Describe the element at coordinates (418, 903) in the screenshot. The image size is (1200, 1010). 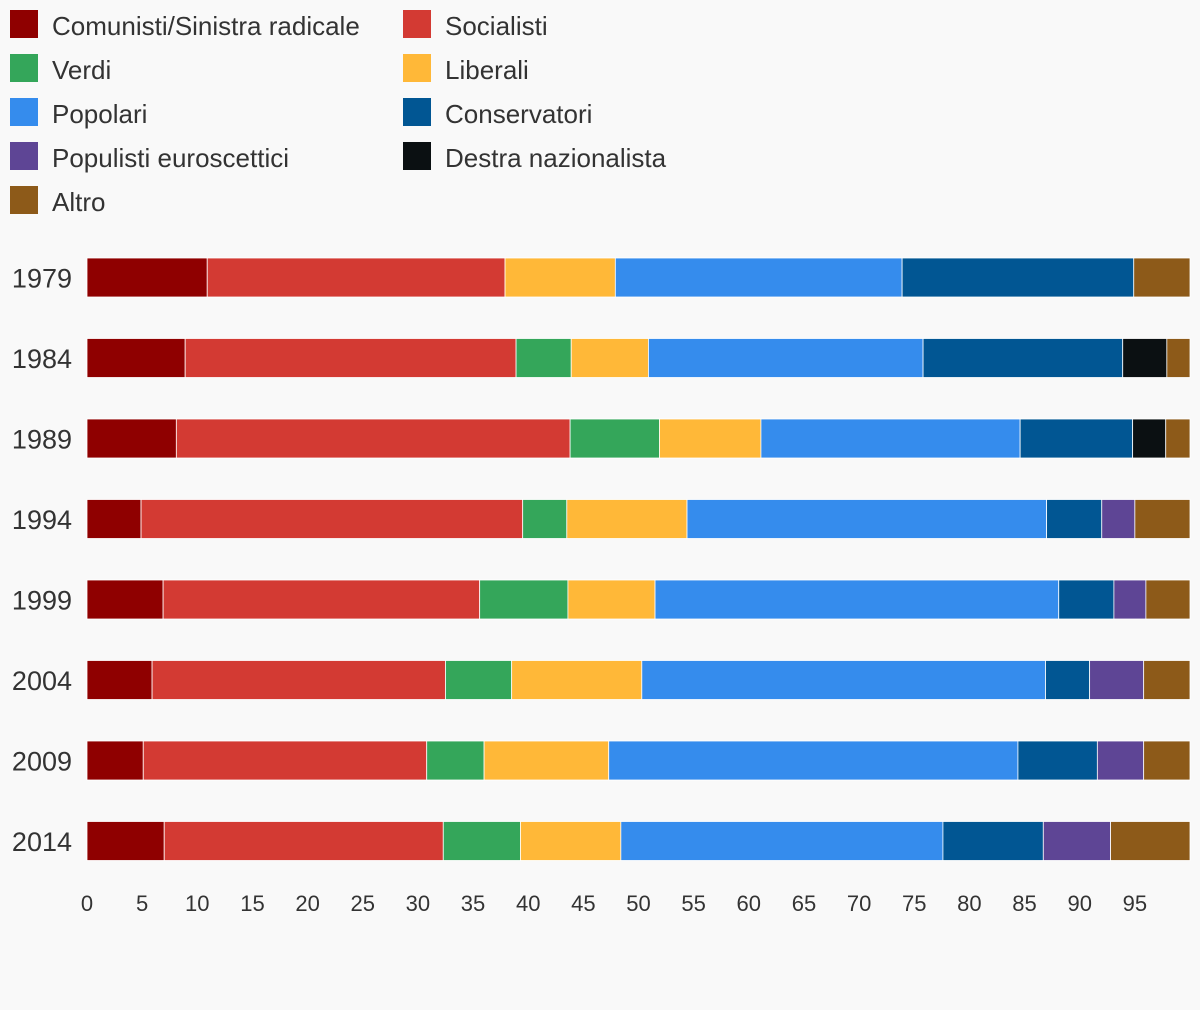
I see `x-tick-label: 30` at that location.